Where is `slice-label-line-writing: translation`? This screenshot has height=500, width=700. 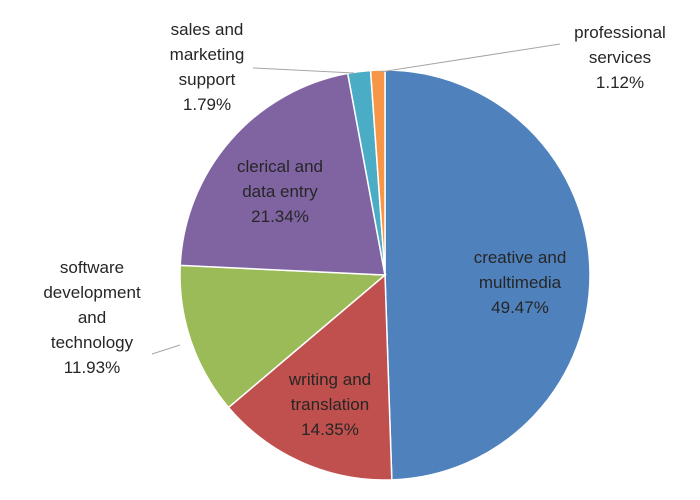
slice-label-line-writing: translation is located at coordinates (330, 404).